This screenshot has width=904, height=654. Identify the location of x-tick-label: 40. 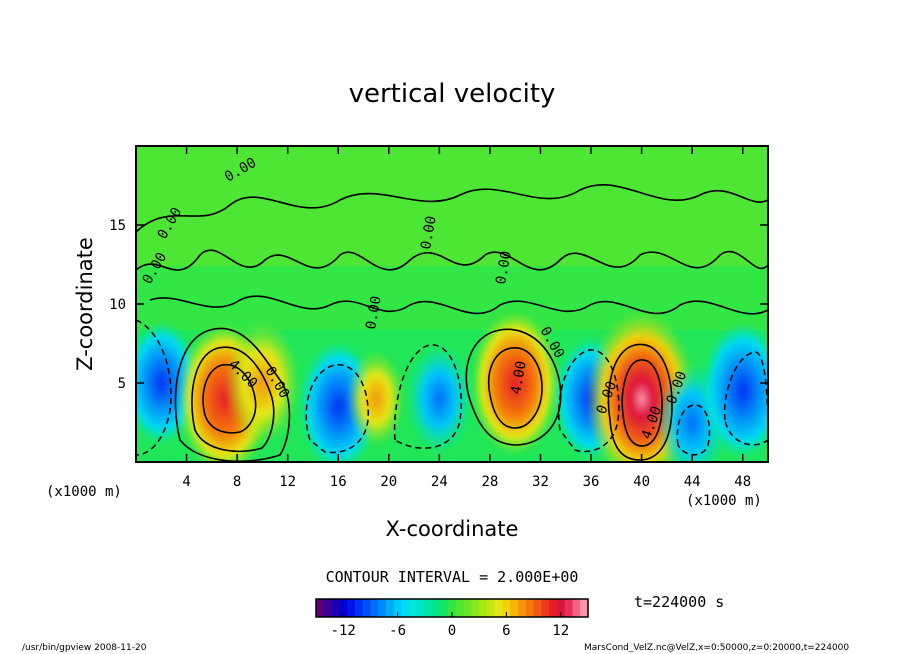
(641, 482).